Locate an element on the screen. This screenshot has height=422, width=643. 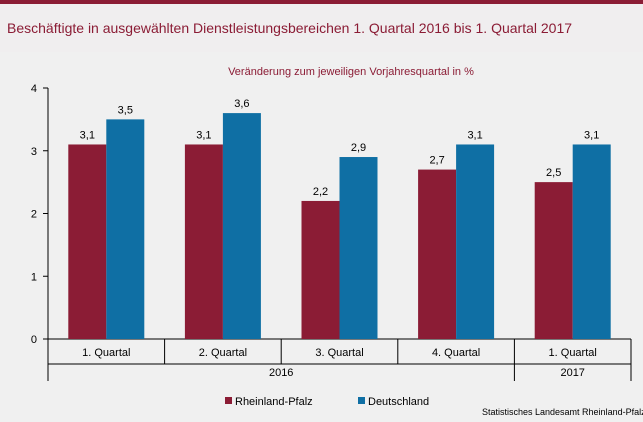
y-tick-label: 3 is located at coordinates (34, 152).